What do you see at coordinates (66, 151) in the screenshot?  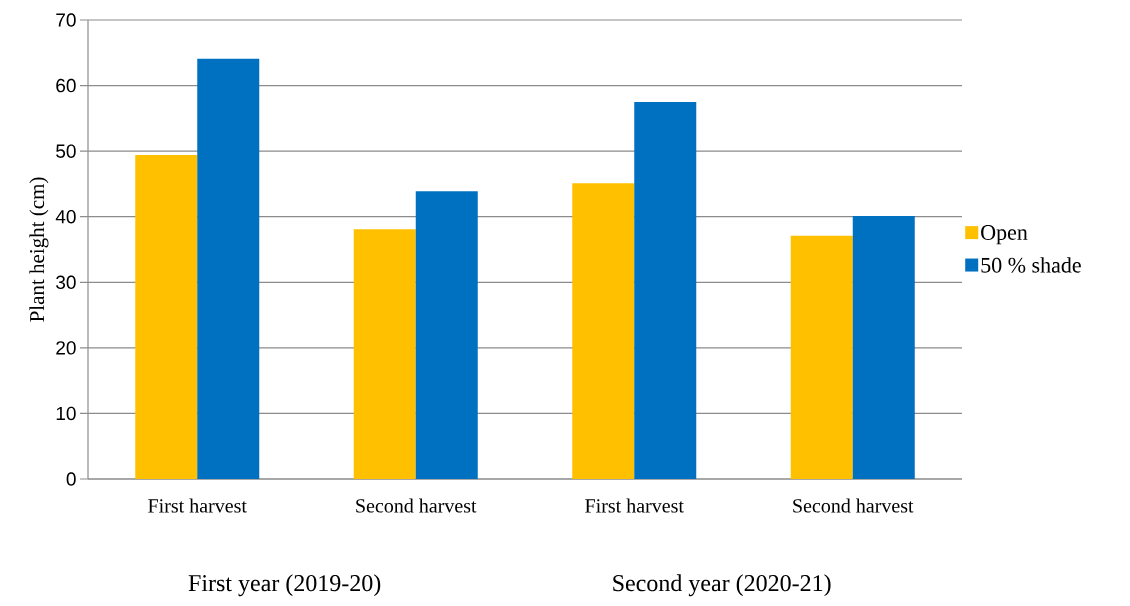 I see `y-tick-label: 50` at bounding box center [66, 151].